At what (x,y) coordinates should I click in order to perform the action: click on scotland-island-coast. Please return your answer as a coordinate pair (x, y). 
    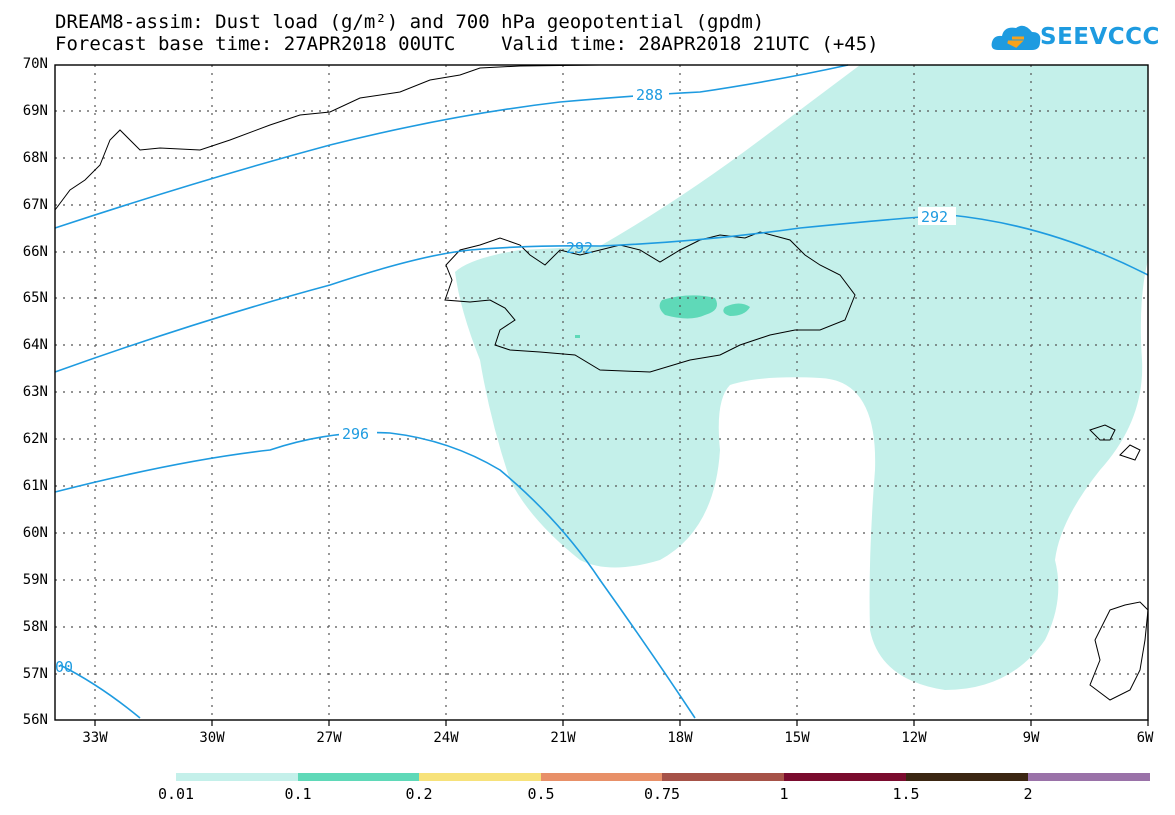
    Looking at the image, I should click on (1130, 452).